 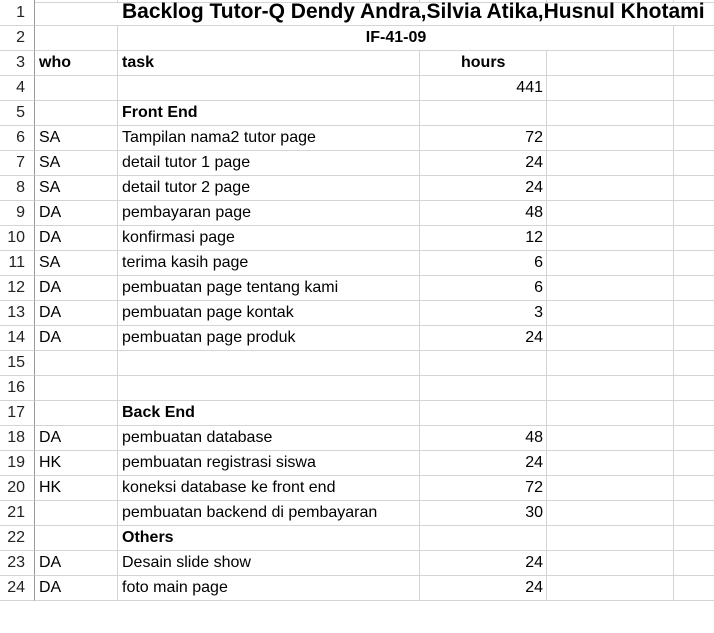 I want to click on row-header: 13, so click(x=17, y=313).